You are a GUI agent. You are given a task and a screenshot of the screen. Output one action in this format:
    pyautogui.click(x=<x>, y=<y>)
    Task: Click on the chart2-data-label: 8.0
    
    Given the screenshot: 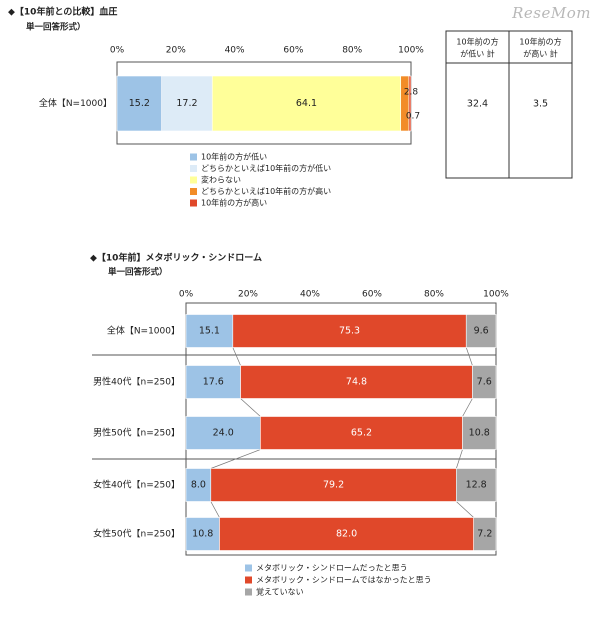 What is the action you would take?
    pyautogui.click(x=198, y=485)
    